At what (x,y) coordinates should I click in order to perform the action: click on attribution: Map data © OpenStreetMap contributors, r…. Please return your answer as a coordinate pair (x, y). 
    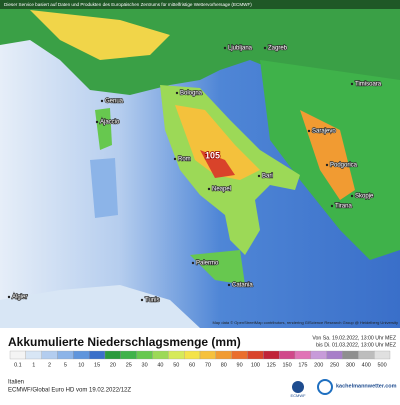
    Looking at the image, I should click on (305, 322).